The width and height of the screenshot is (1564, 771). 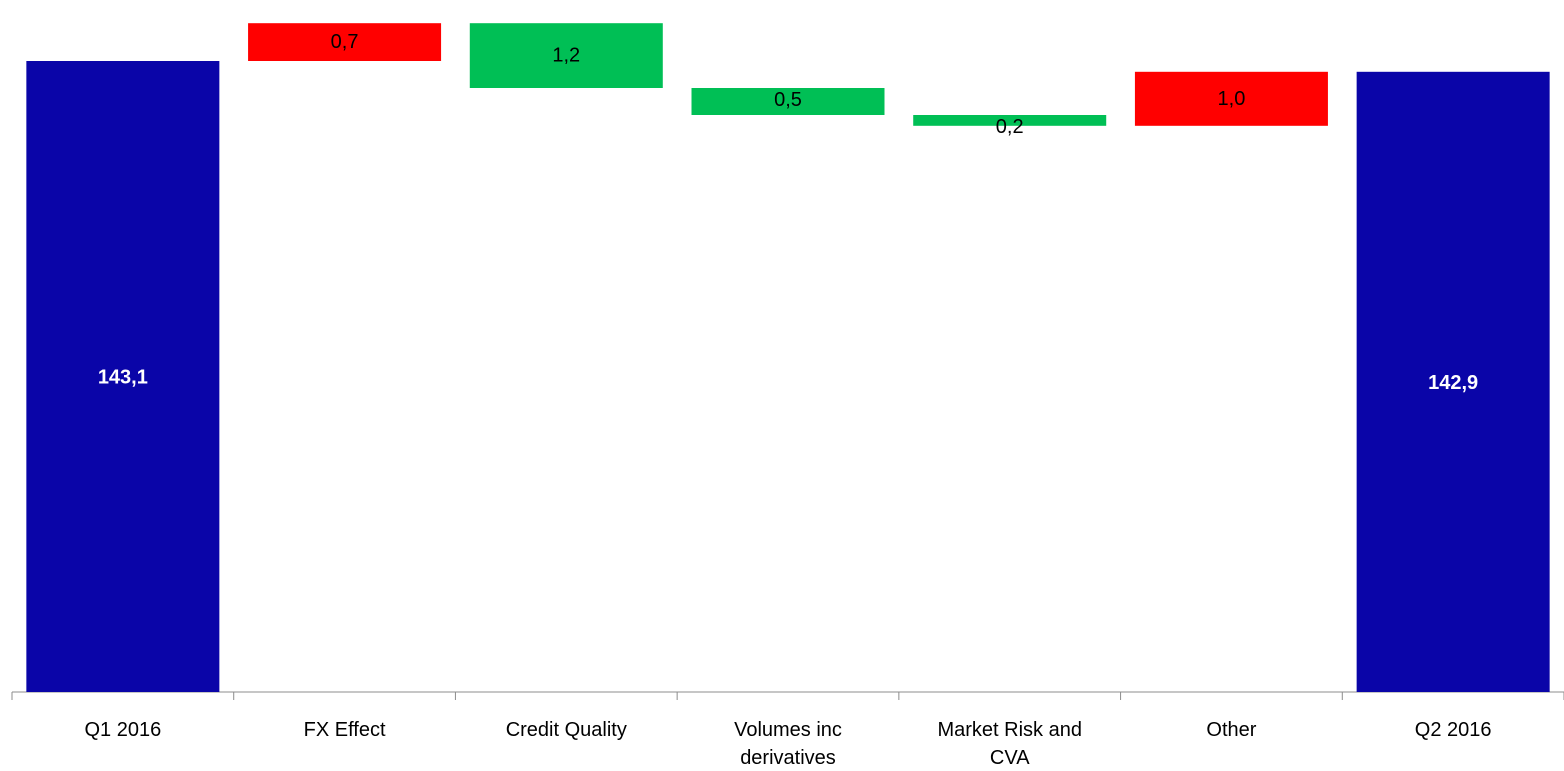 I want to click on x-tick-label: Credit Quality, so click(x=566, y=730).